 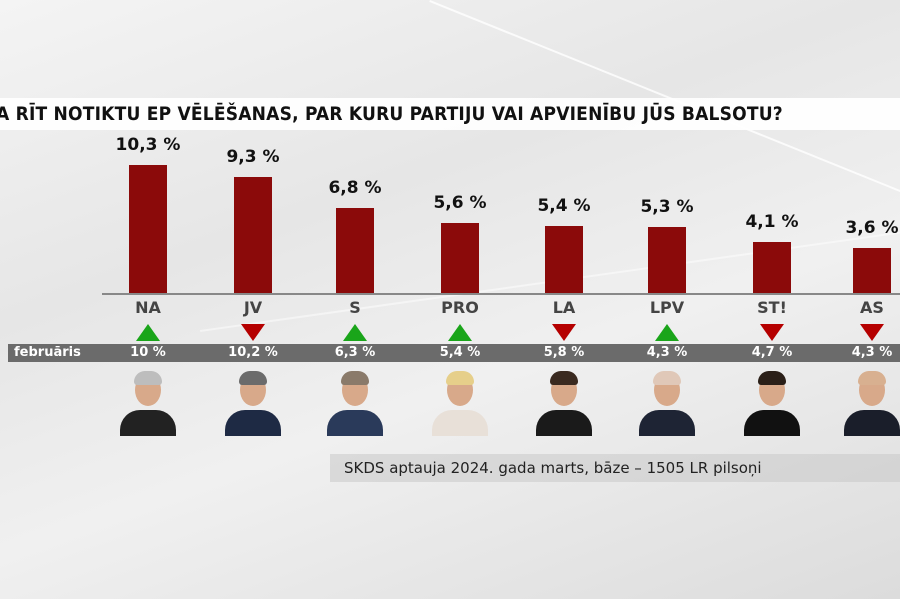 I want to click on bar-NA, so click(x=148, y=229).